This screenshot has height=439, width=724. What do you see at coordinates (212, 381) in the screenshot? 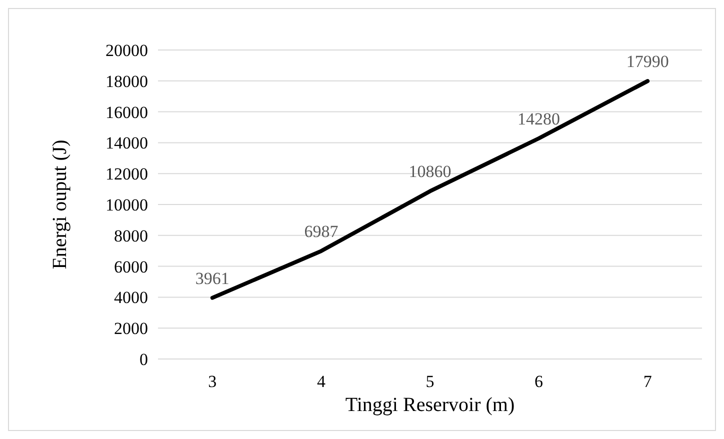
I see `x-tick-label: 3` at bounding box center [212, 381].